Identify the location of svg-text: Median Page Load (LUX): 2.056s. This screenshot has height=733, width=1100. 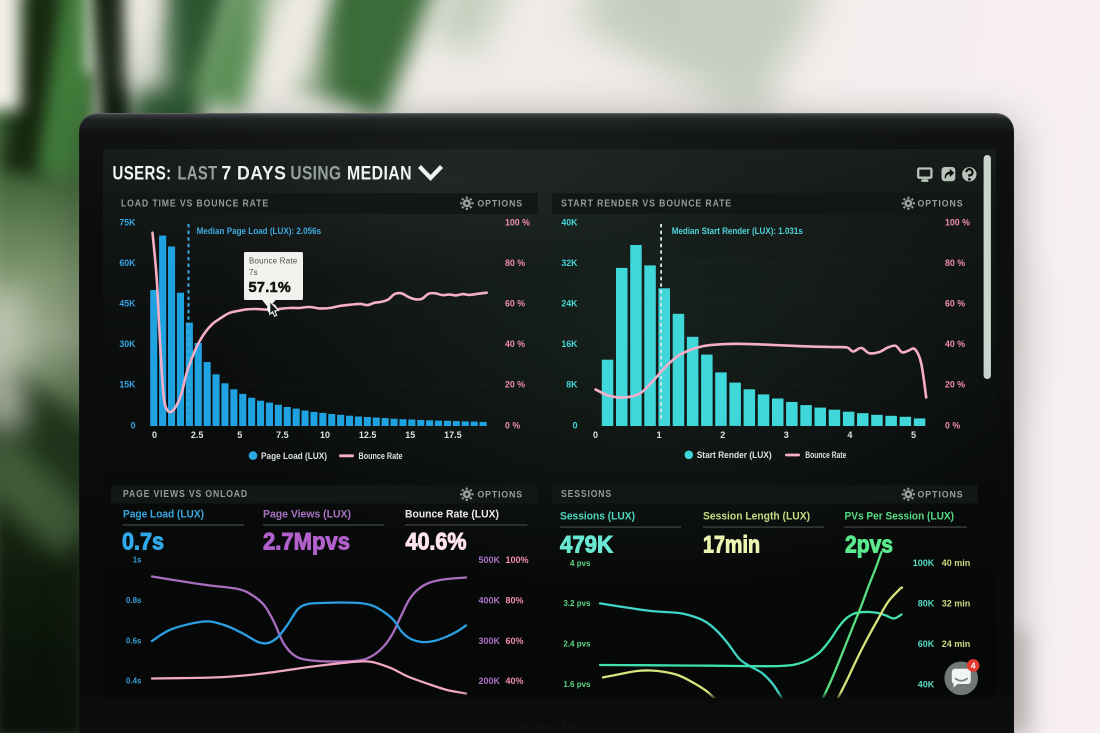
(259, 231).